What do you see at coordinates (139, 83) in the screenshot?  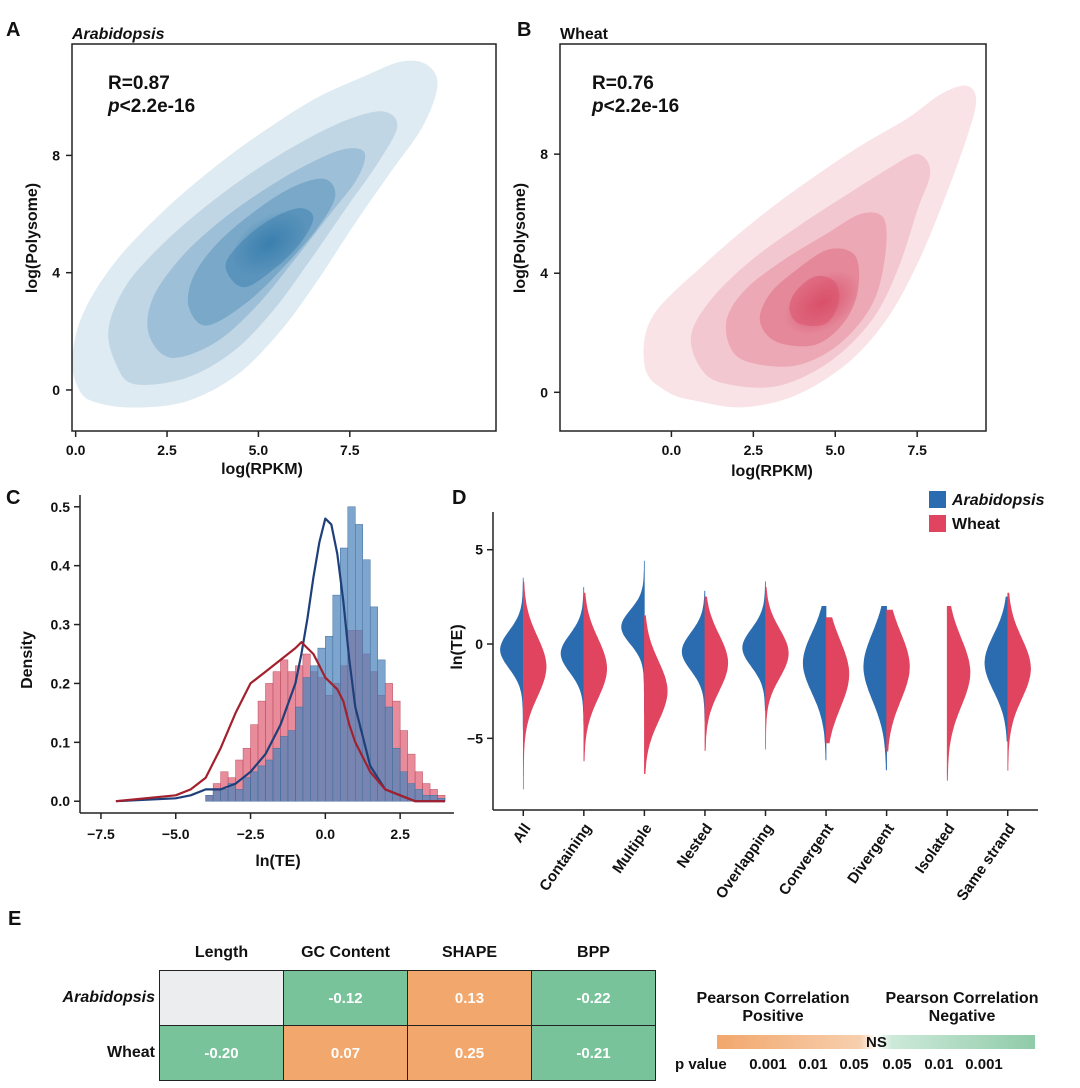 I see `stat-r-a: R=0.87` at bounding box center [139, 83].